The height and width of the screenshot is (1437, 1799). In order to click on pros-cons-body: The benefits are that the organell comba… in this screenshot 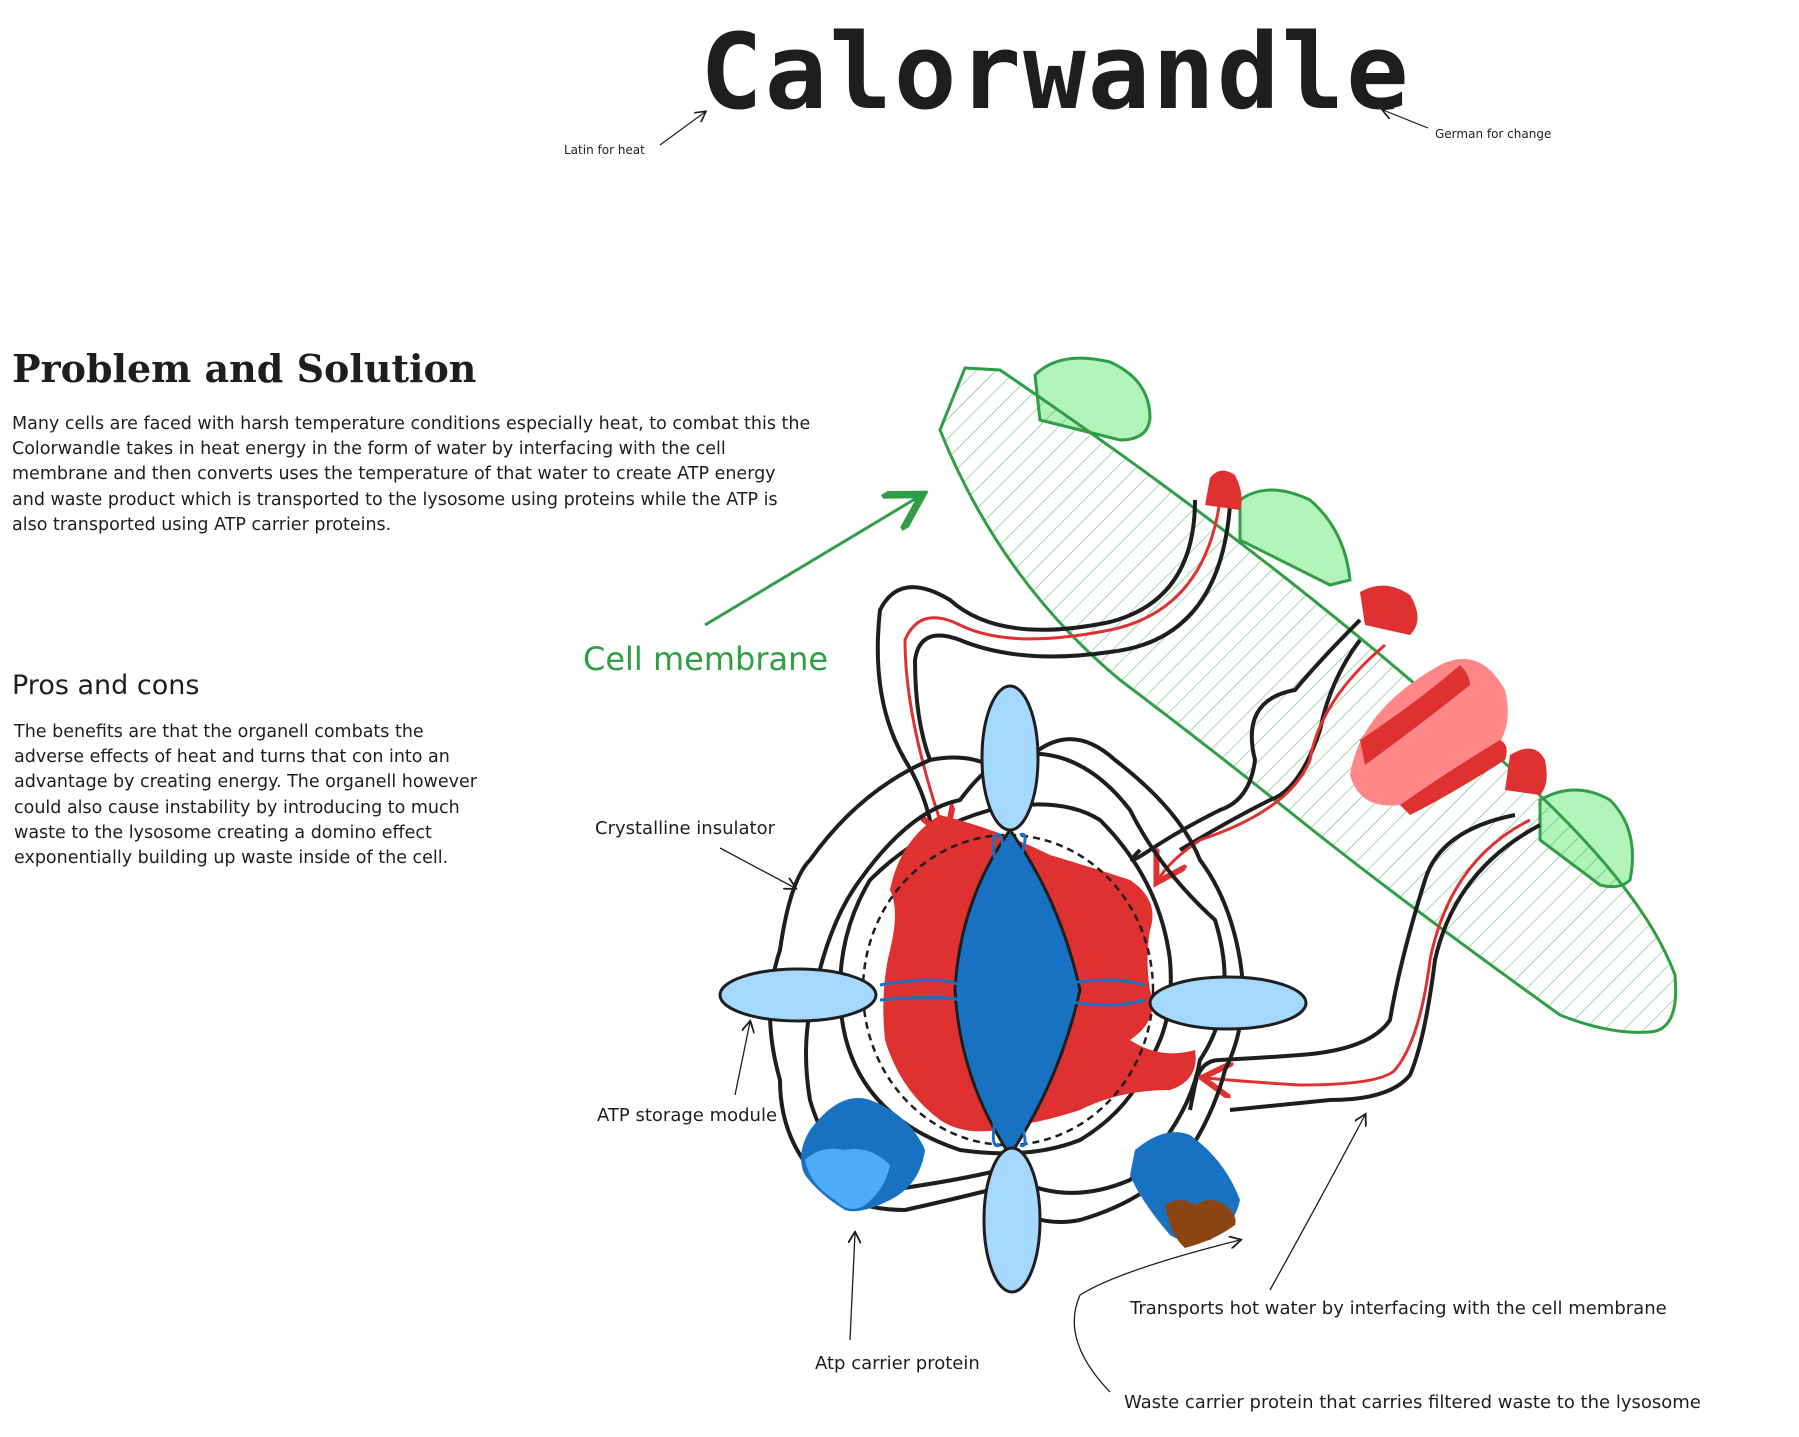, I will do `click(245, 795)`.